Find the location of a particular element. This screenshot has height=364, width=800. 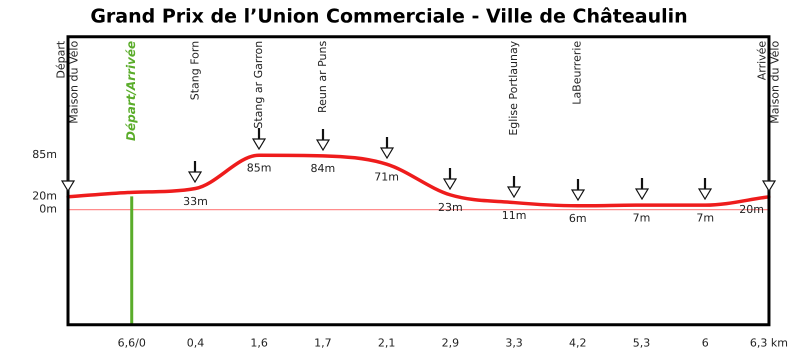

x-tick-label: 4,2 is located at coordinates (578, 343).